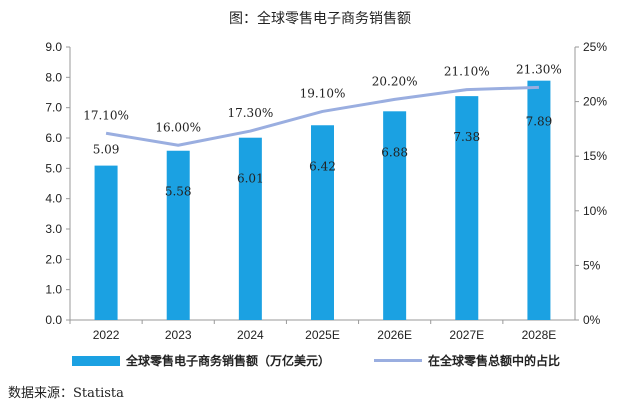 Image resolution: width=640 pixels, height=405 pixels. Describe the element at coordinates (466, 335) in the screenshot. I see `x-tick-label: 2027E` at that location.